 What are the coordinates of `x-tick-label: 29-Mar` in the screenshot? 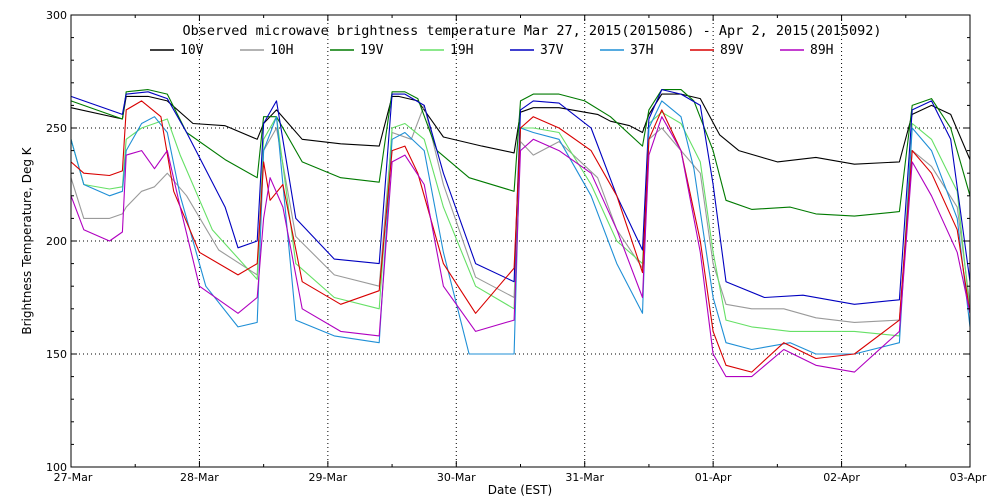 It's located at (327, 477).